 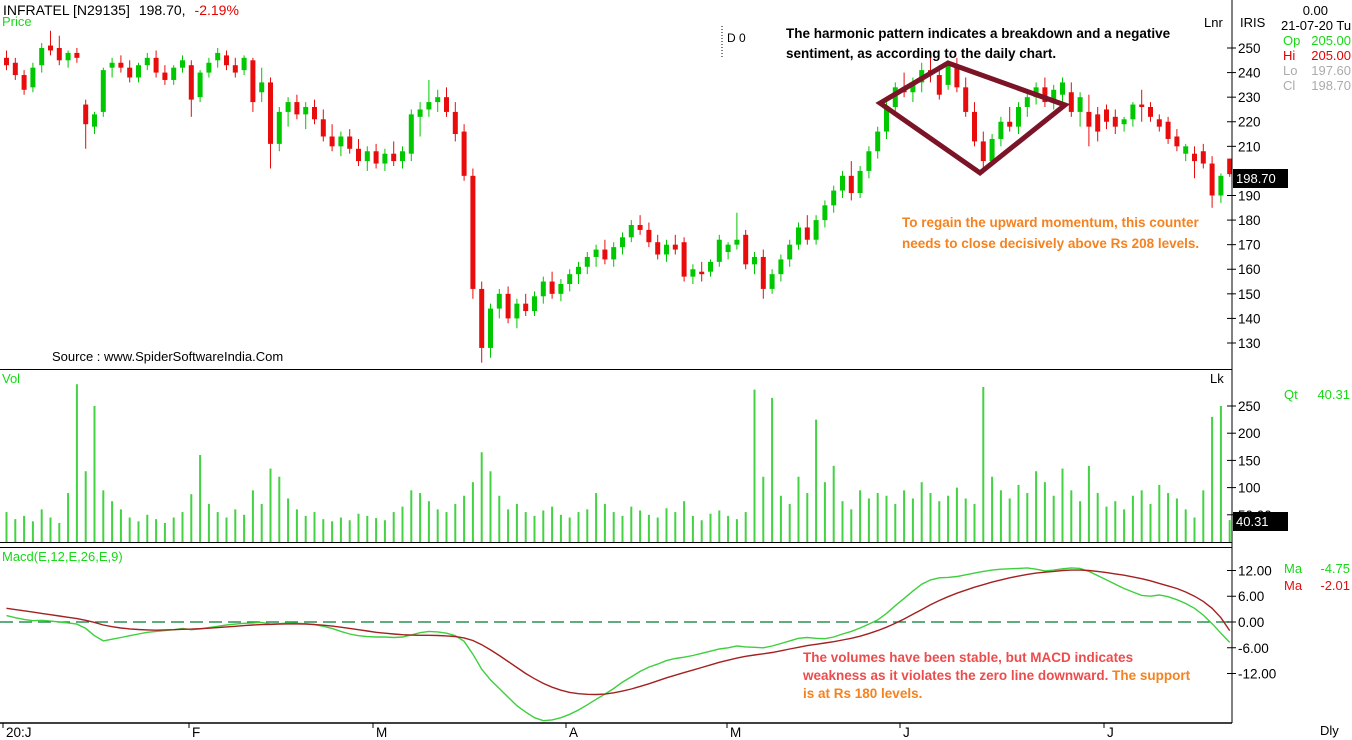 I want to click on open-value: 205.00, so click(x=1331, y=40).